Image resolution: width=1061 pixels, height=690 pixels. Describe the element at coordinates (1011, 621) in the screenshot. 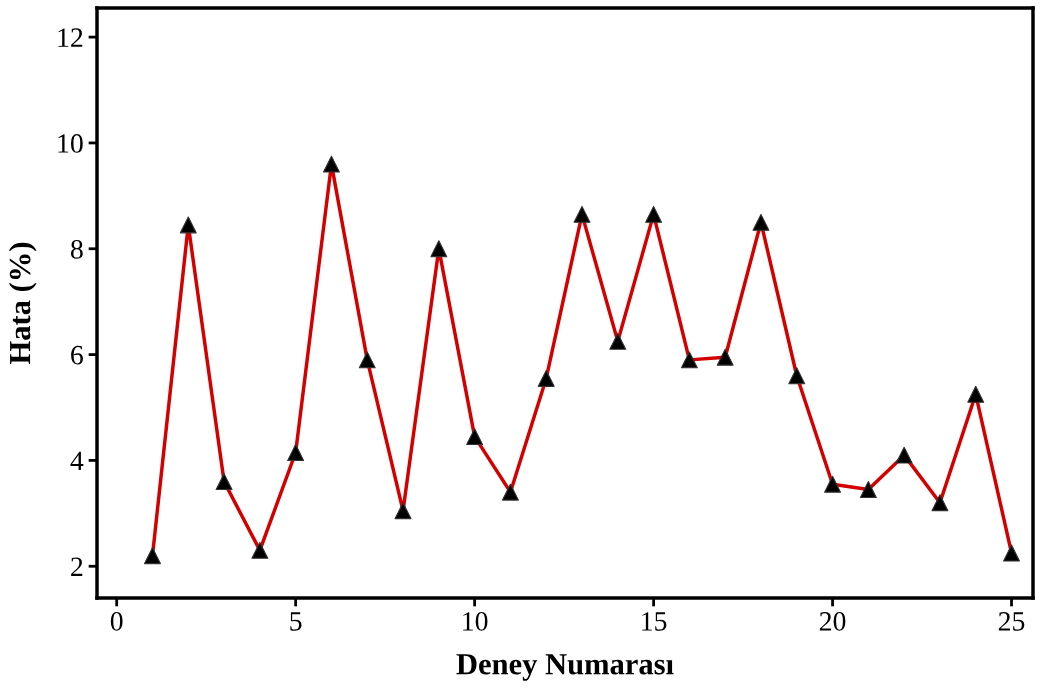

I see `x-tick-label: 25` at that location.